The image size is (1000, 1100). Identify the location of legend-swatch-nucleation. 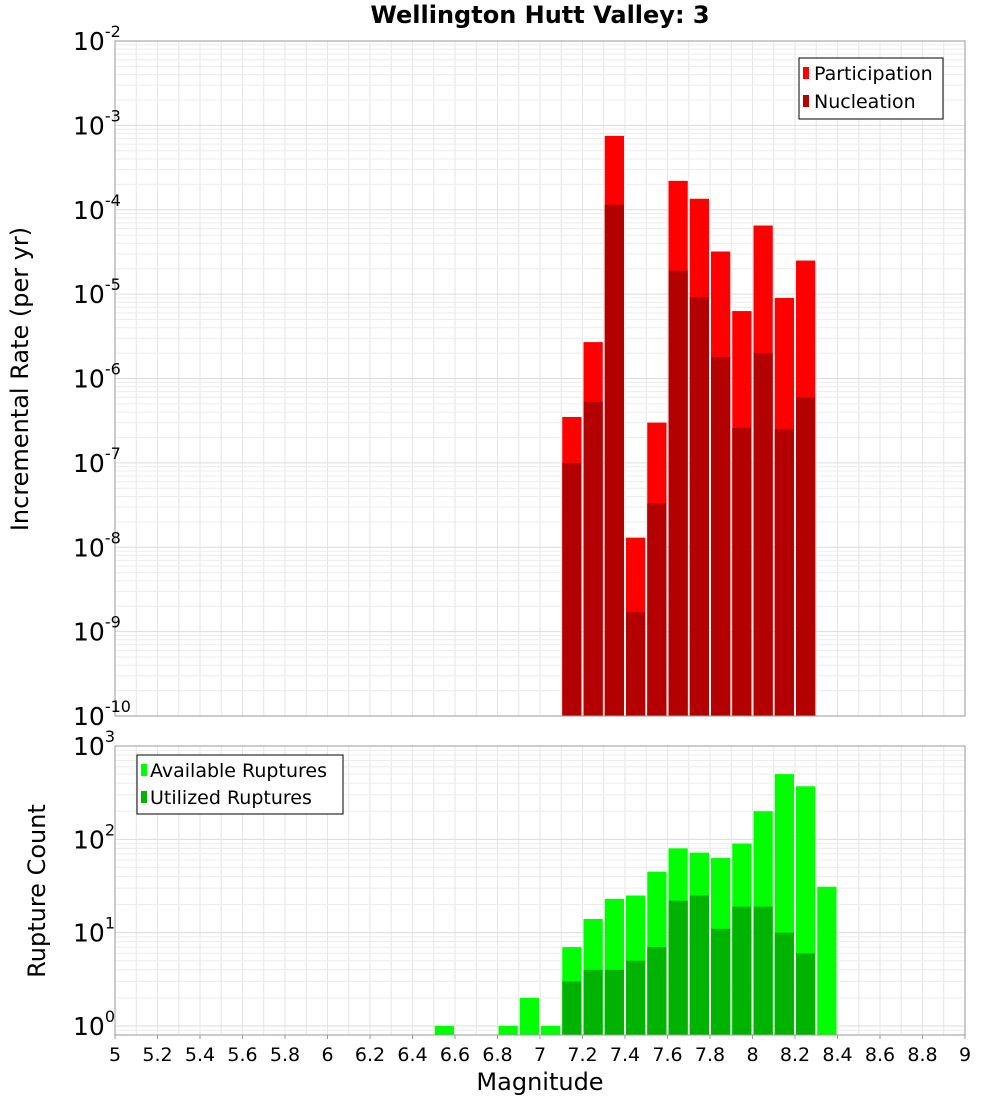
(806, 101).